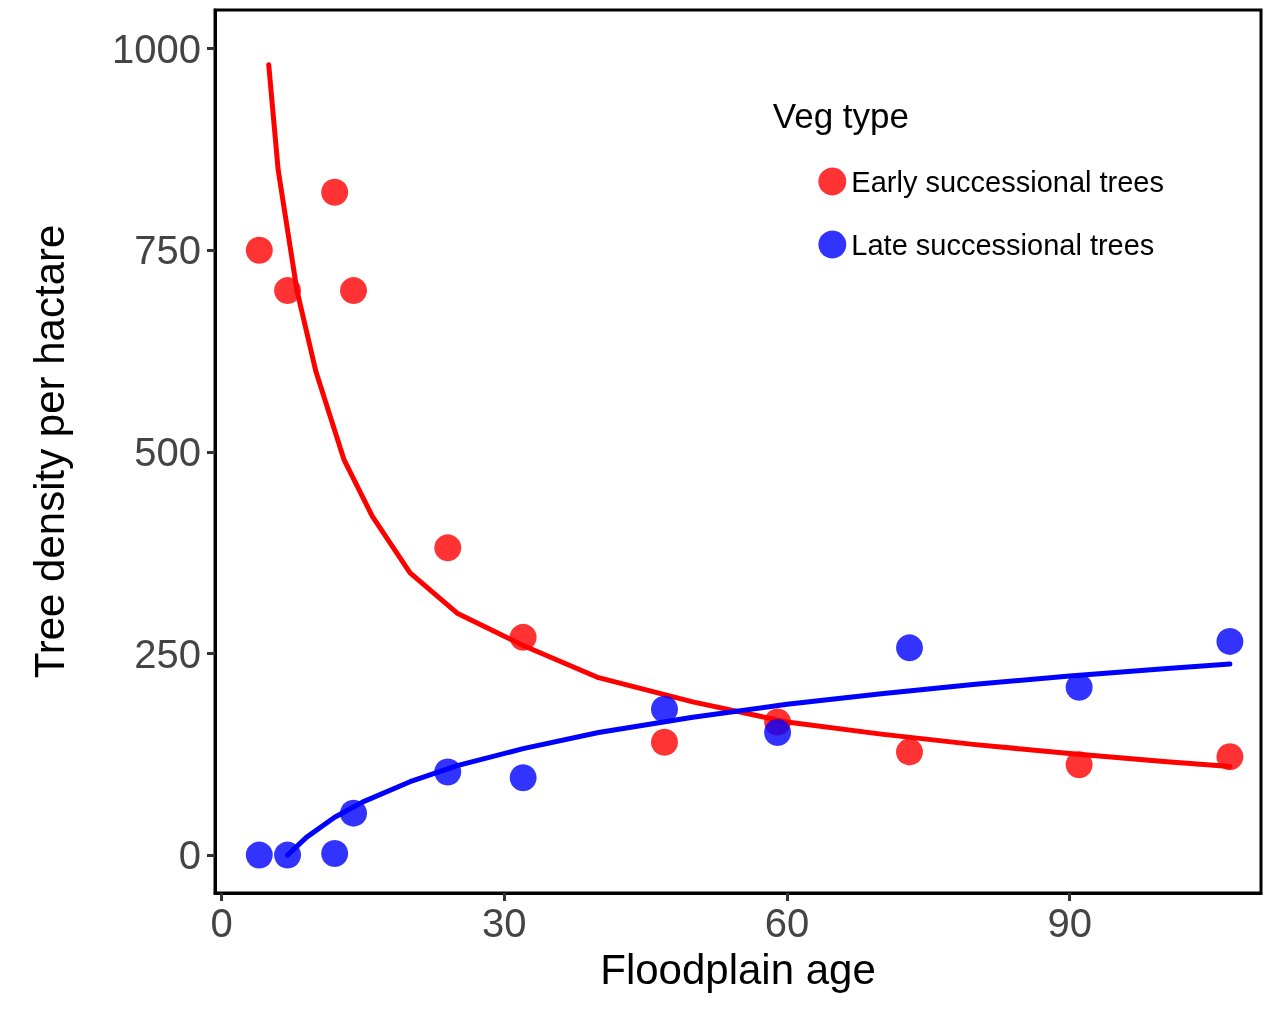  What do you see at coordinates (49, 451) in the screenshot?
I see `y-axis-title: Tree density per hactare` at bounding box center [49, 451].